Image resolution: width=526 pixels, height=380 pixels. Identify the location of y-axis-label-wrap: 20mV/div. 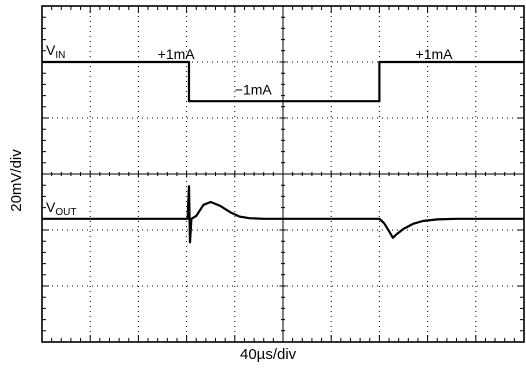
(16, 180).